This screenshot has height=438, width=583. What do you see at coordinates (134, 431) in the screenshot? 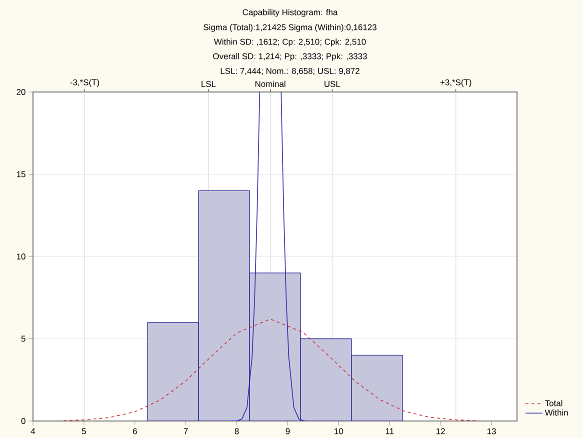
I see `x-tick-label: 6` at bounding box center [134, 431].